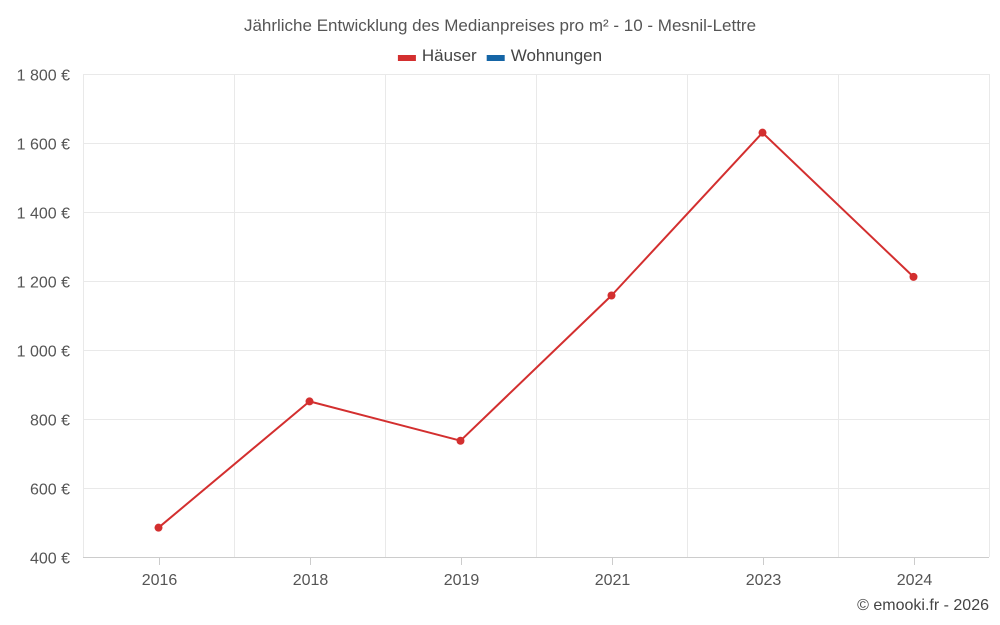  I want to click on x-tick-label: 2023, so click(764, 580).